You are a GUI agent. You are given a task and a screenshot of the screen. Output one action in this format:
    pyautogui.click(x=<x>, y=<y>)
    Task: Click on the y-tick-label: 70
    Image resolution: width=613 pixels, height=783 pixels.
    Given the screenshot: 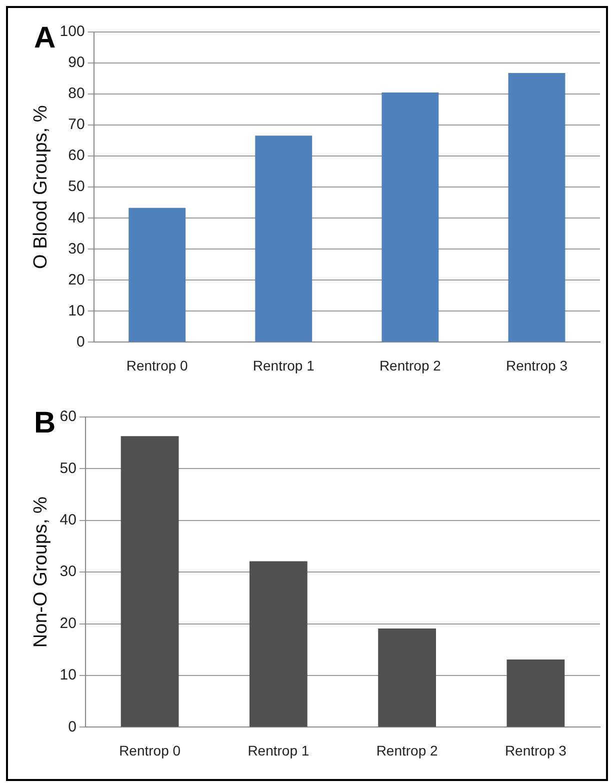 What is the action you would take?
    pyautogui.click(x=76, y=125)
    